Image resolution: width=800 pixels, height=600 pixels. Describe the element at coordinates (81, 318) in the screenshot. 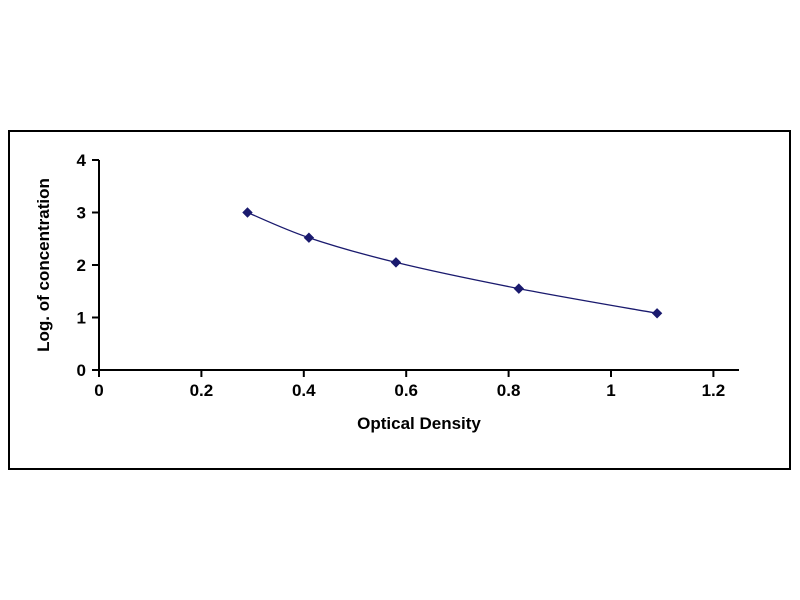

I see `y-tick-label: 1` at that location.